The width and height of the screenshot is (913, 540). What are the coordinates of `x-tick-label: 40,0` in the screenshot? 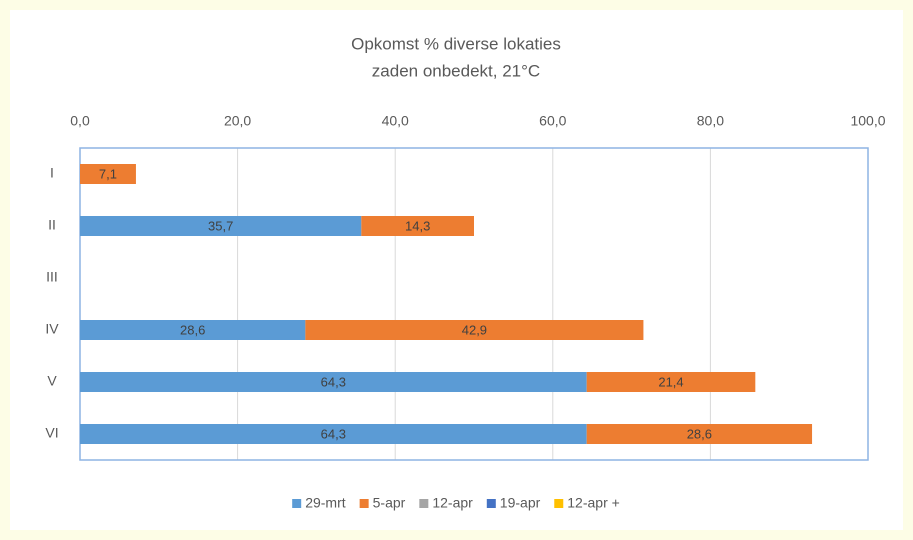 It's located at (395, 121).